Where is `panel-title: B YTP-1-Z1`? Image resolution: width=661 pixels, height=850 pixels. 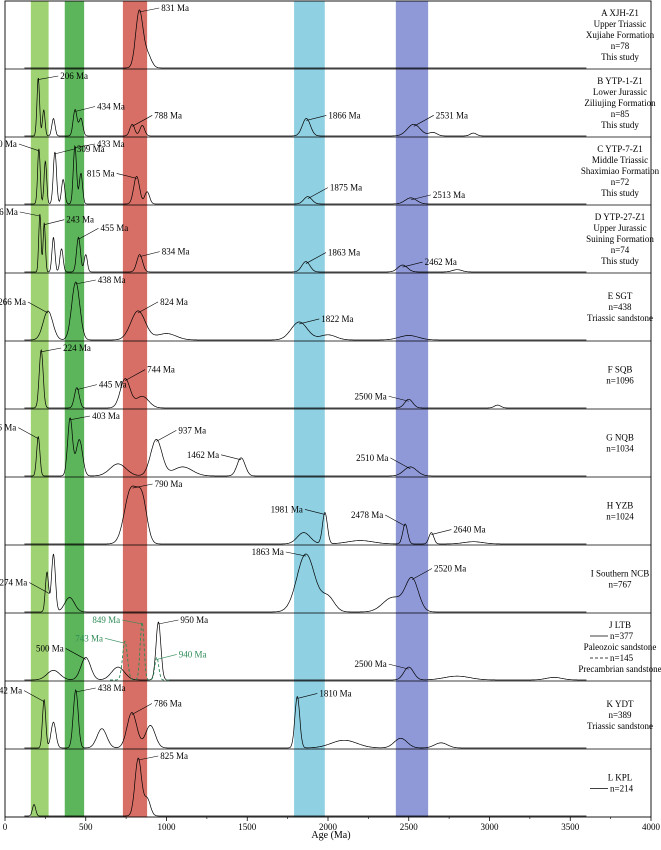
panel-title: B YTP-1-Z1 is located at coordinates (619, 81).